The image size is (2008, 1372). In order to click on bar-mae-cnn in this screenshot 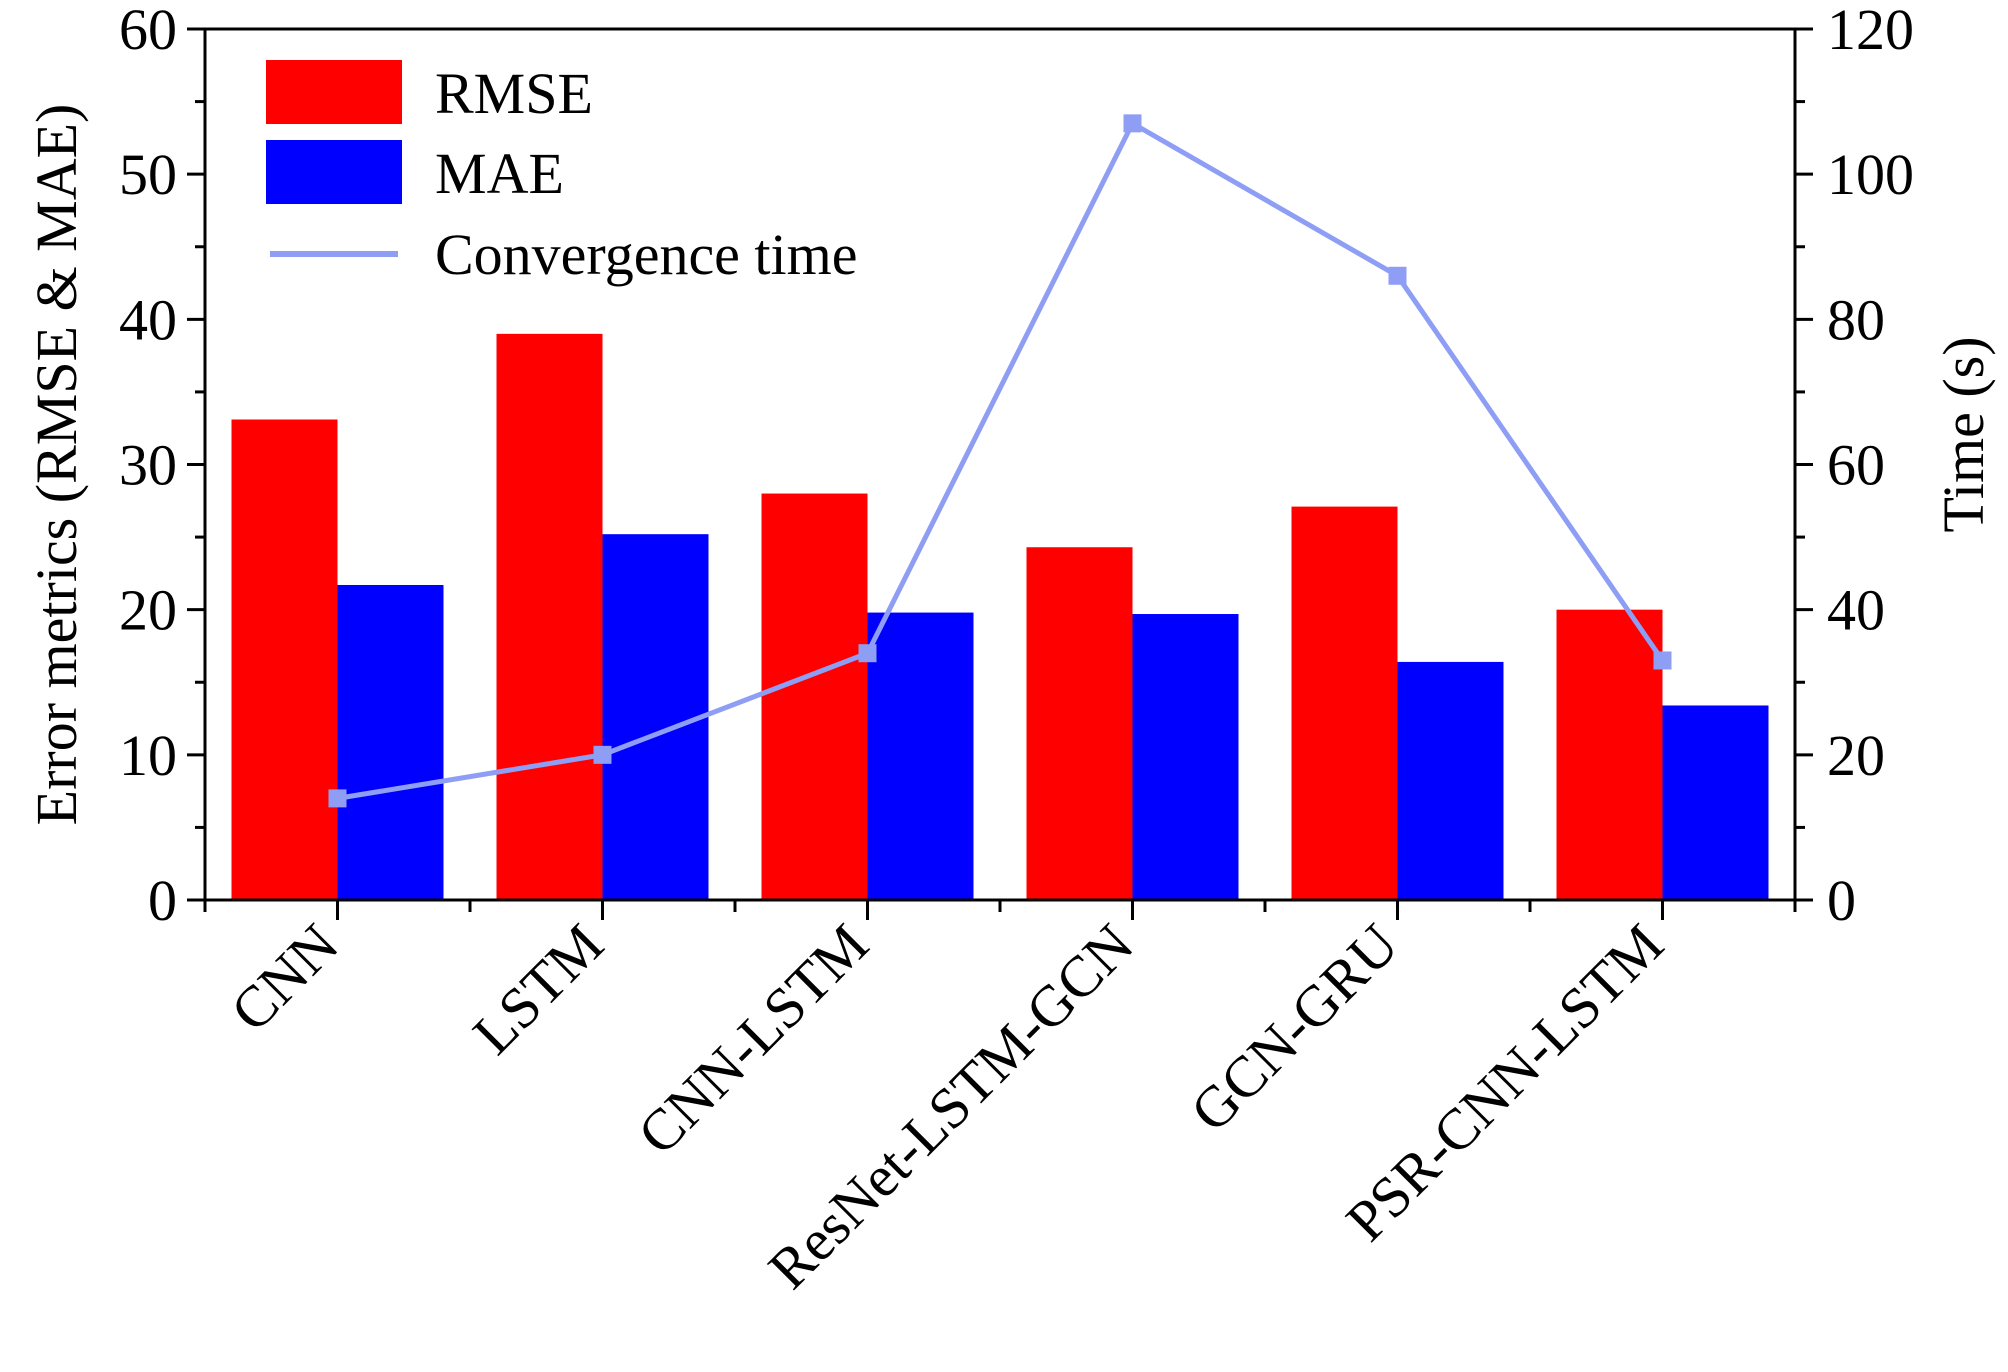, I will do `click(390, 742)`.